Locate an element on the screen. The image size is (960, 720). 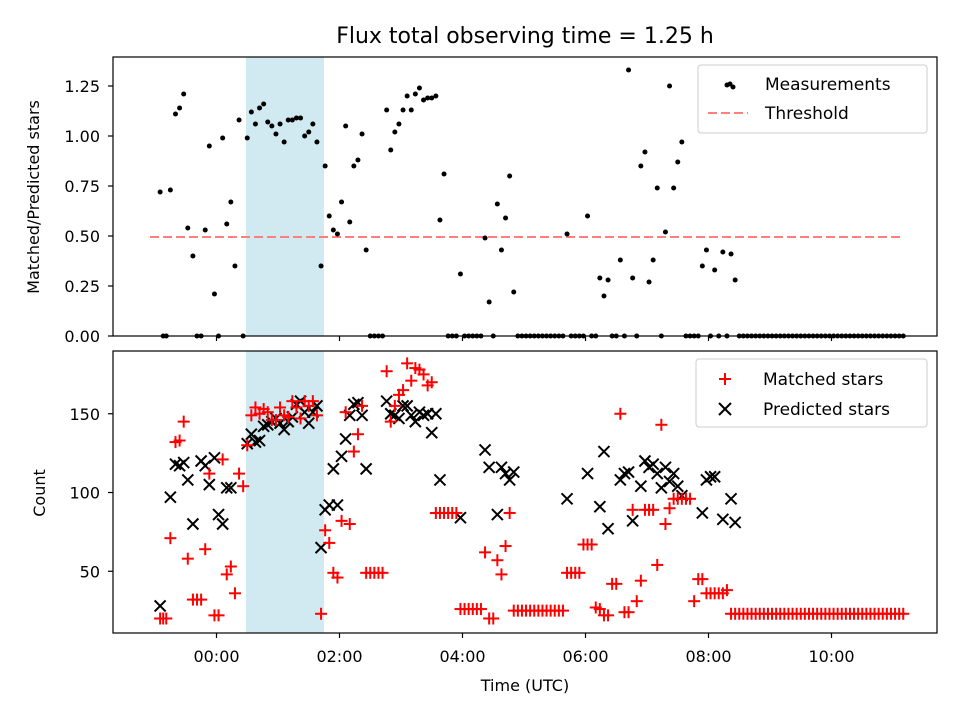
count-legend: Matched stars Predicted stars is located at coordinates (811, 393).